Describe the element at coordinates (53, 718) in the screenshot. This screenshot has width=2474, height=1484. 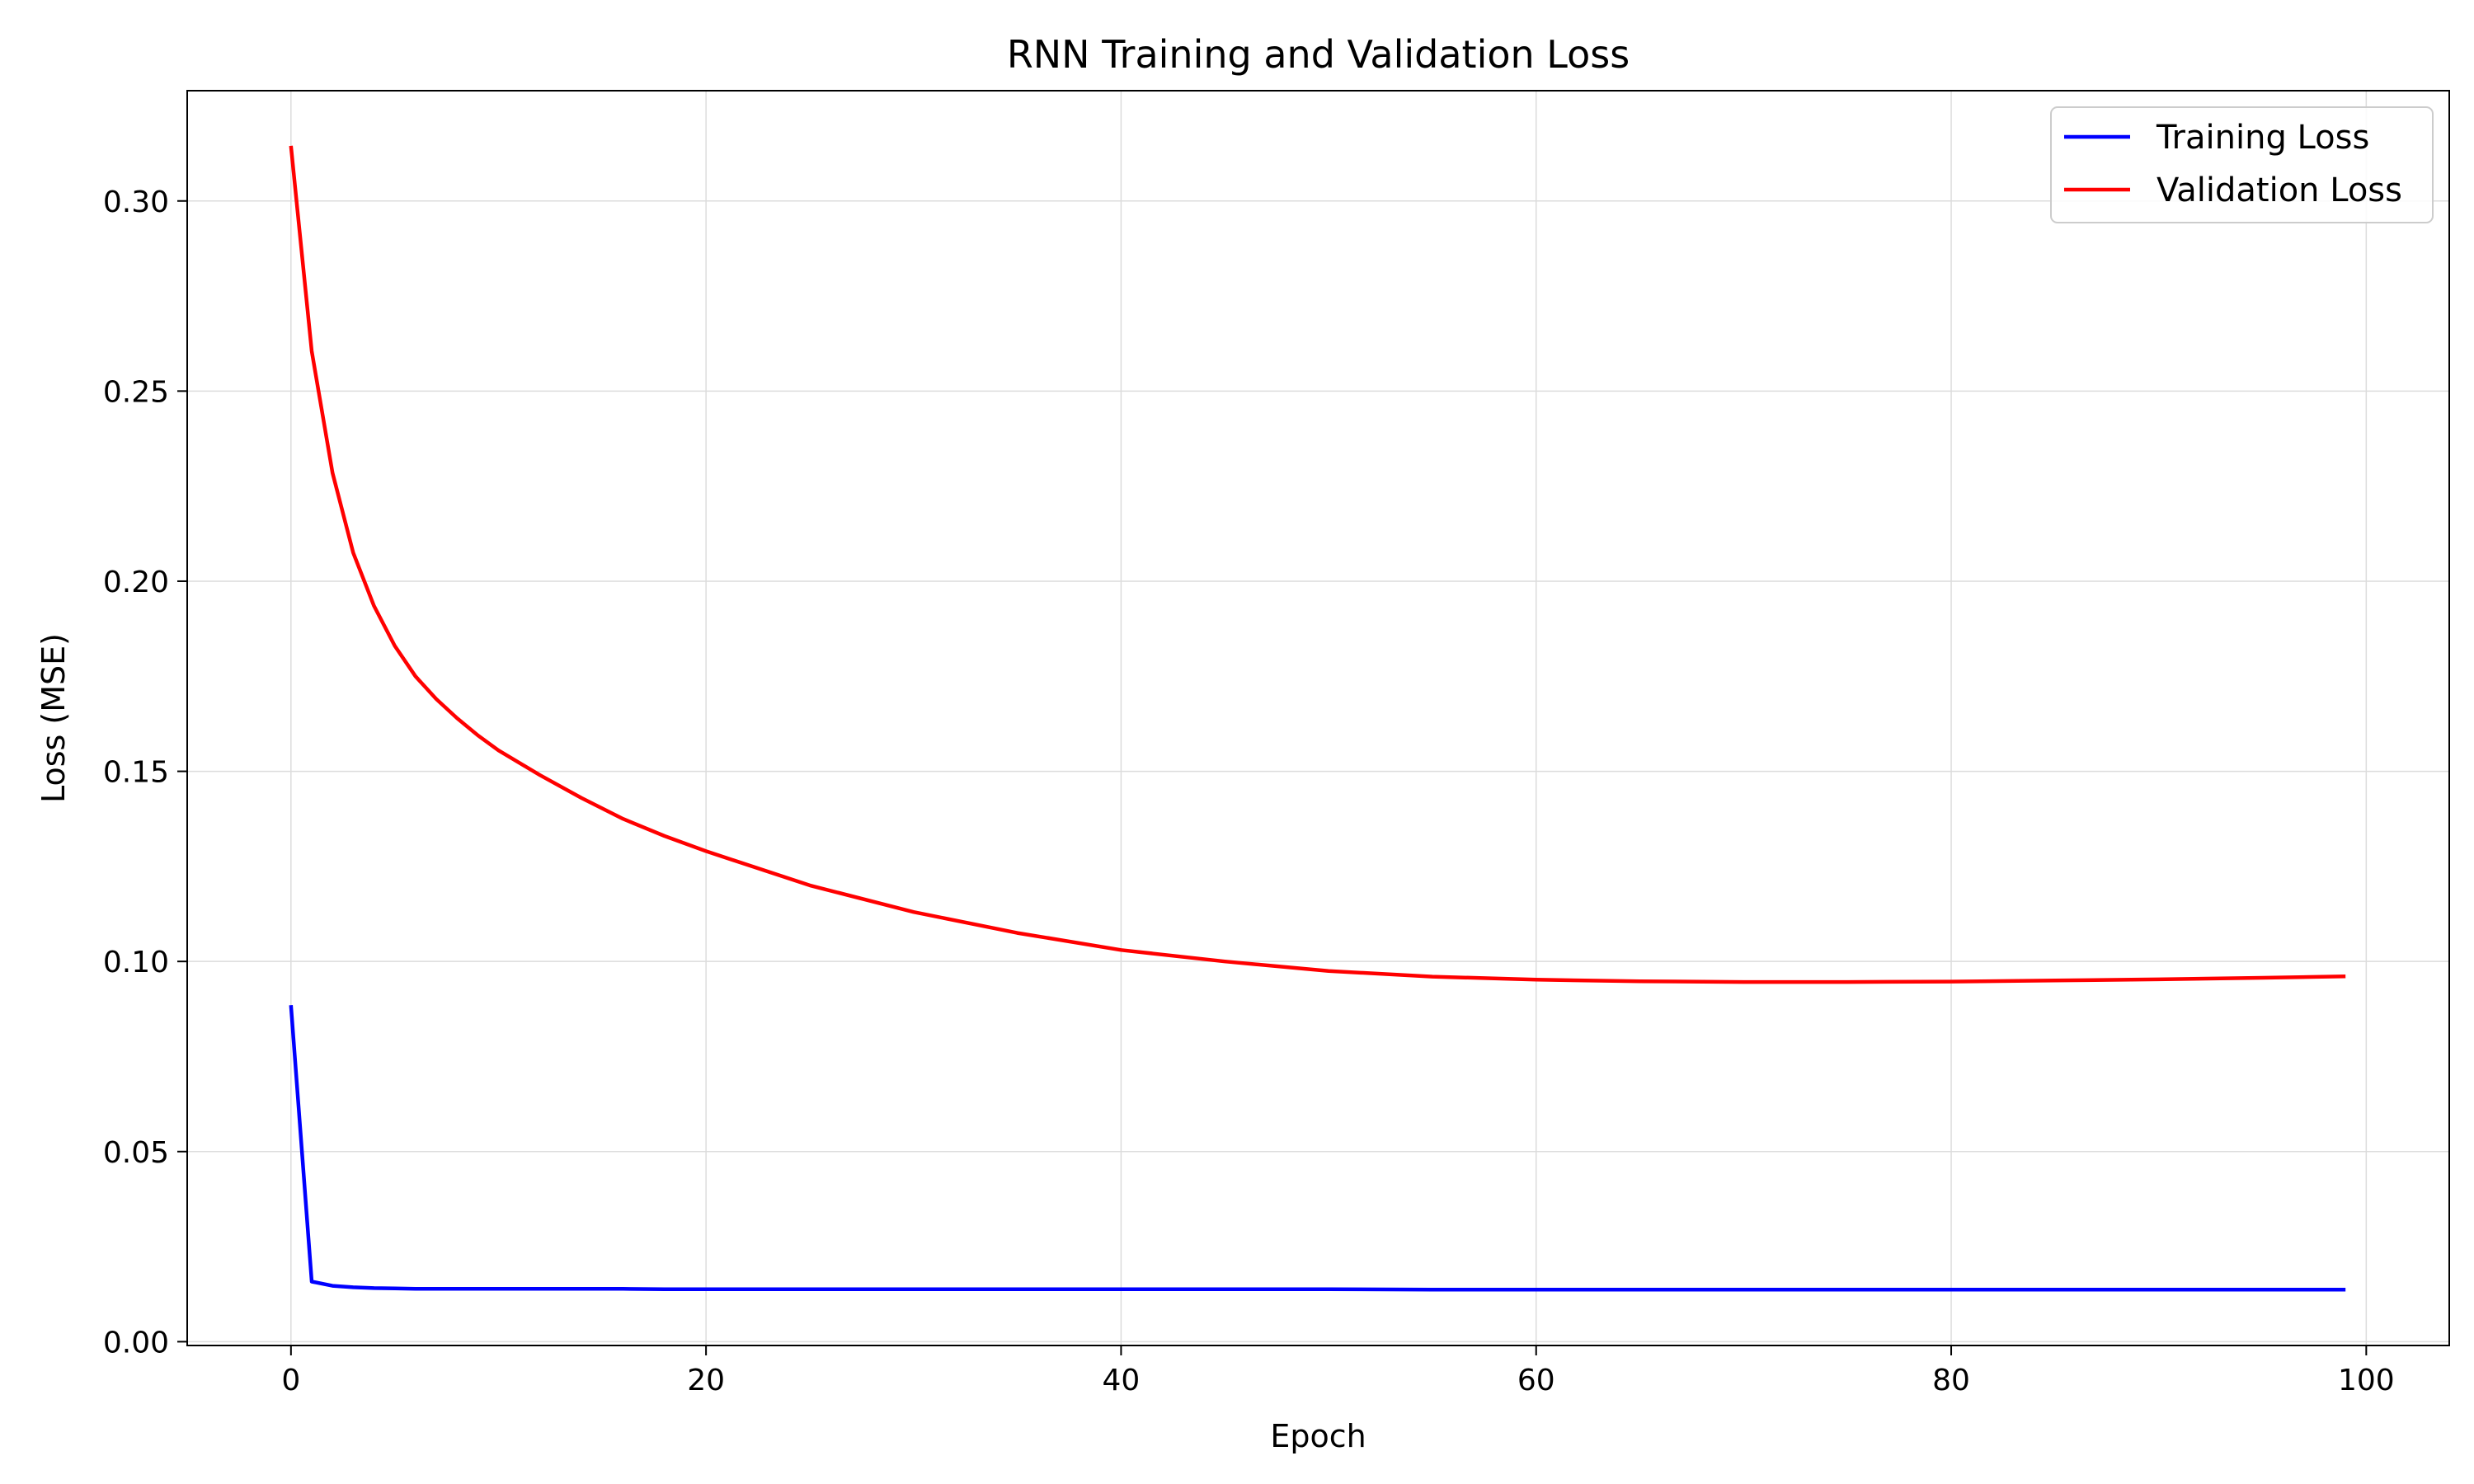
I see `y-axis-label: Loss (MSE)` at that location.